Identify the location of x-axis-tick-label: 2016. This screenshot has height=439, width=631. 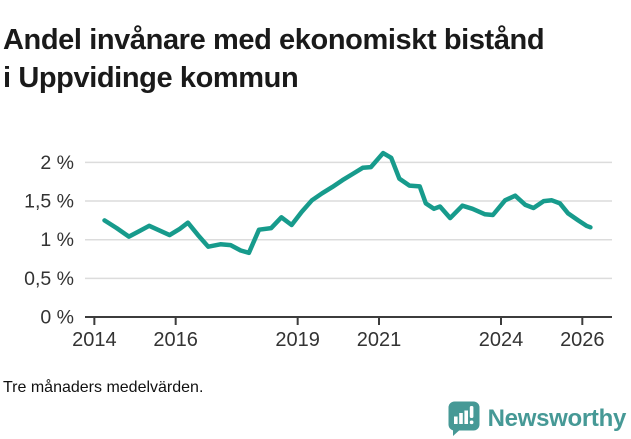
(175, 340).